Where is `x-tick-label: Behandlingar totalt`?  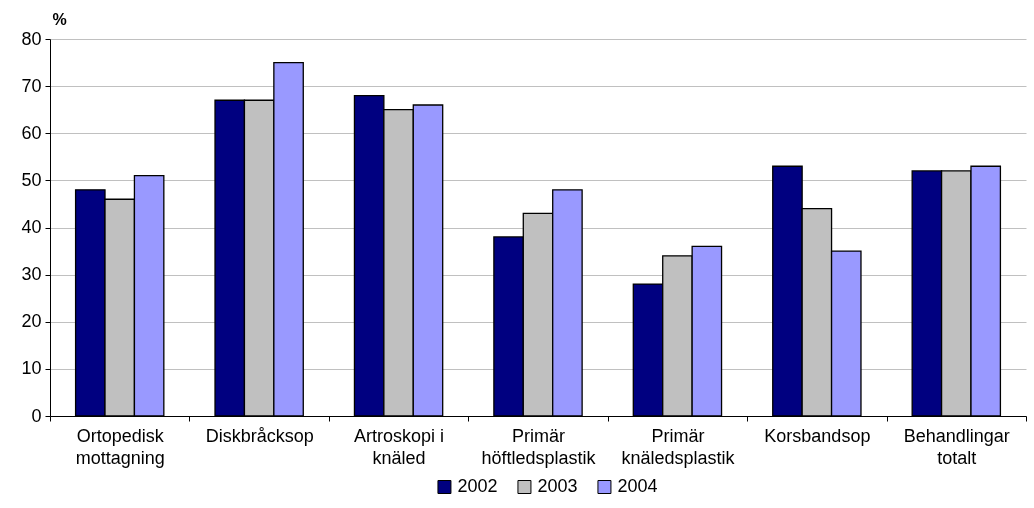 x-tick-label: Behandlingar totalt is located at coordinates (956, 446).